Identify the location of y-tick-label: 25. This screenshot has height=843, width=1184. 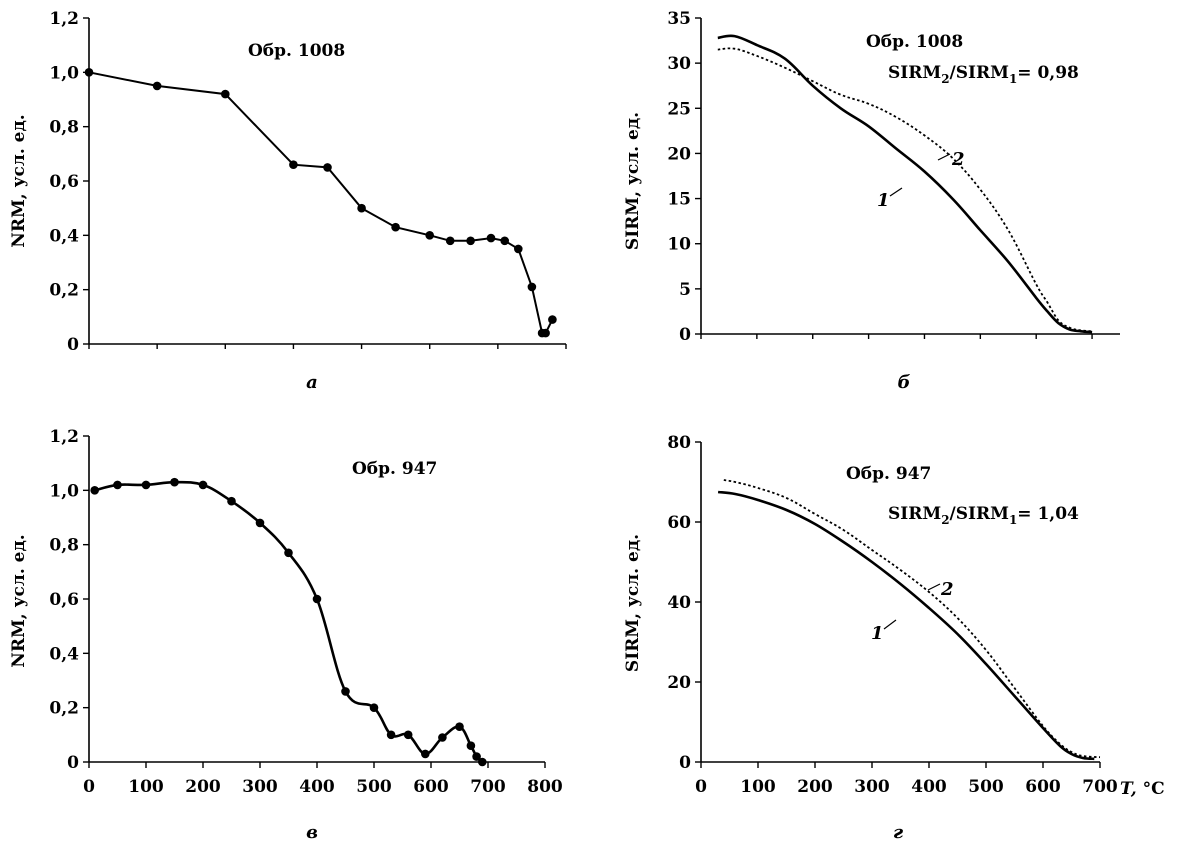
(679, 109).